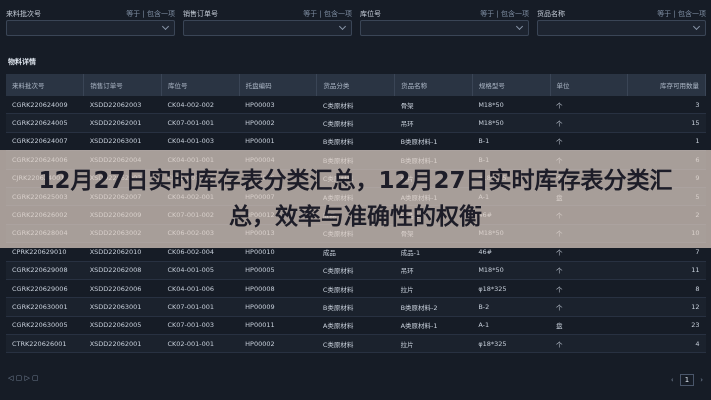  Describe the element at coordinates (666, 326) in the screenshot. I see `table-cell: 23` at that location.